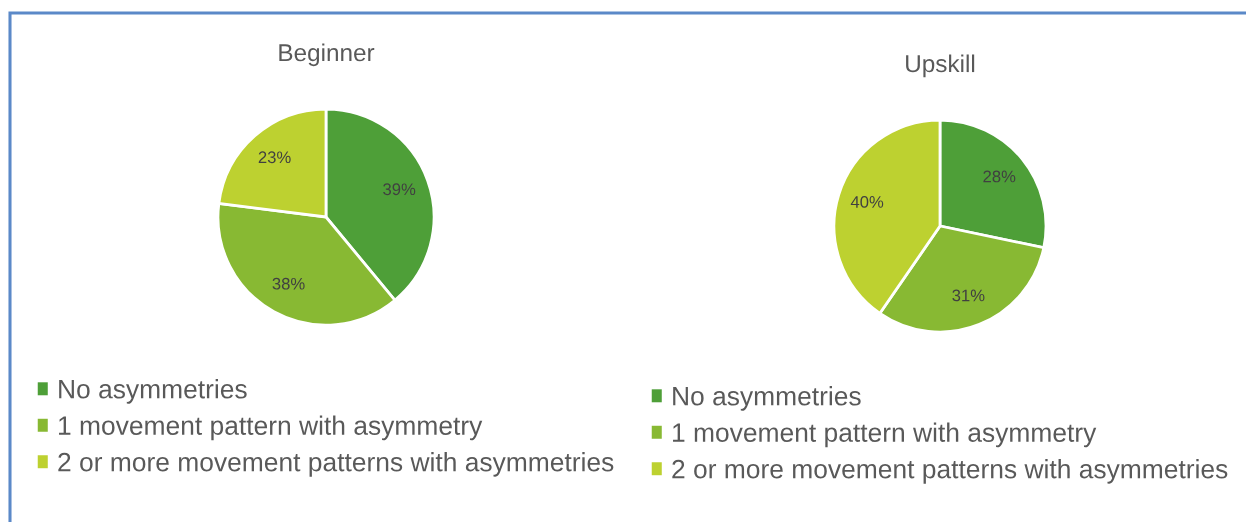 This screenshot has width=1246, height=522. Describe the element at coordinates (867, 202) in the screenshot. I see `data-label: 40%` at that location.